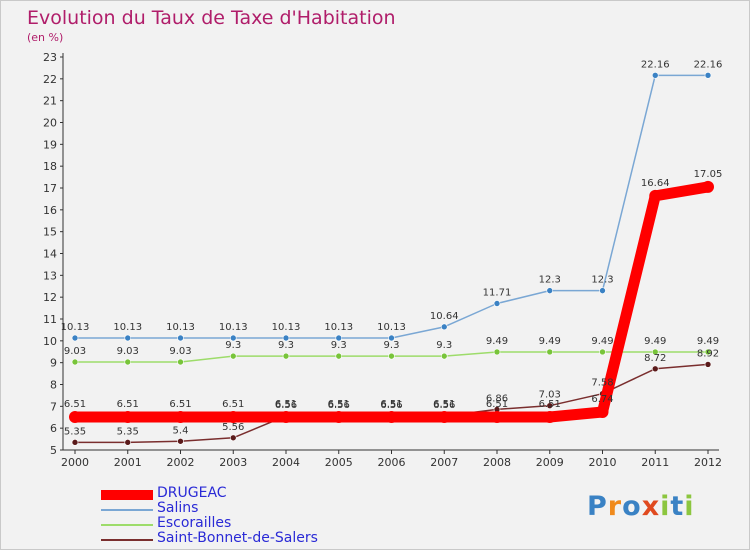 The width and height of the screenshot is (750, 550). What do you see at coordinates (708, 174) in the screenshot?
I see `data-label: 17.05` at bounding box center [708, 174].